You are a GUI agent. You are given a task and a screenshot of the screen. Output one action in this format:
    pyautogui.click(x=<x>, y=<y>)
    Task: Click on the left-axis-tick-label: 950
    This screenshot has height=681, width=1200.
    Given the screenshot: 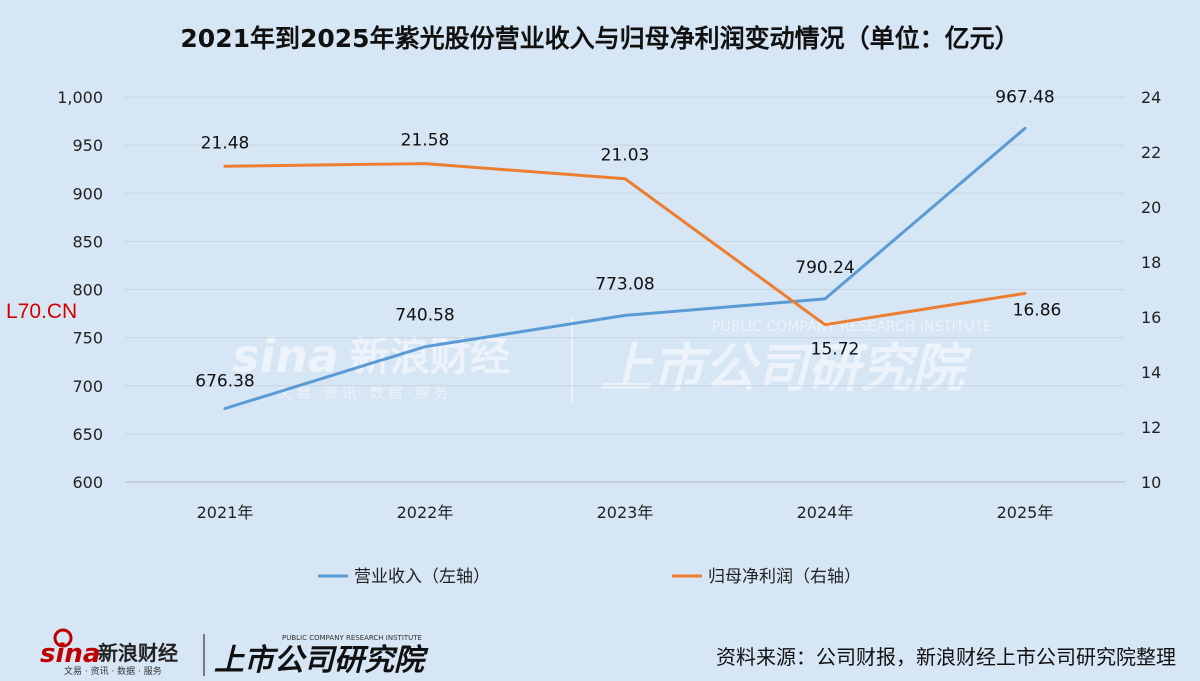 What is the action you would take?
    pyautogui.click(x=87, y=145)
    